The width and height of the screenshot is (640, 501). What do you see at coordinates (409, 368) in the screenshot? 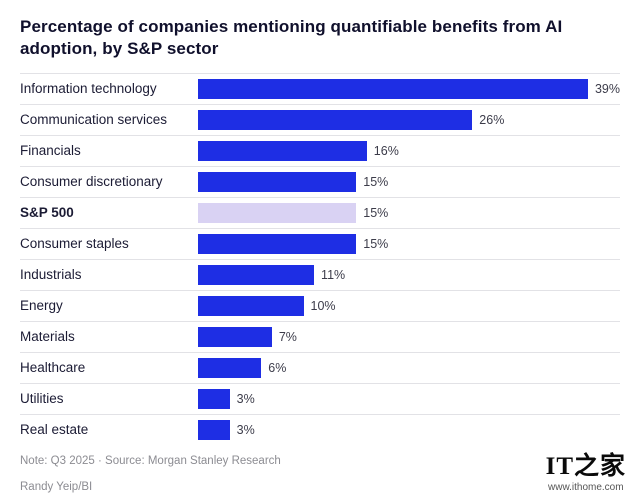
I see `bar-track: 6%` at bounding box center [409, 368].